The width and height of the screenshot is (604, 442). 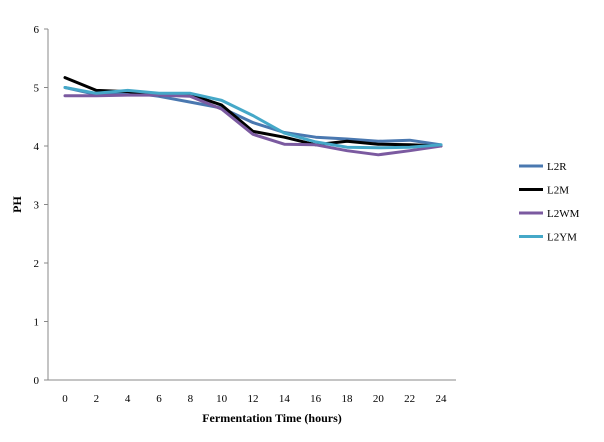 What do you see at coordinates (97, 399) in the screenshot?
I see `x-tick-label: 2` at bounding box center [97, 399].